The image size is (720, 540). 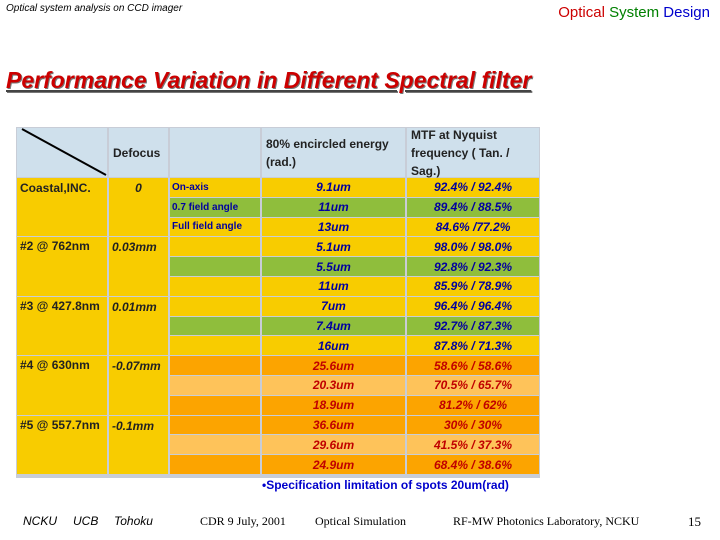 I want to click on filter-defocus: 0, so click(x=138, y=207).